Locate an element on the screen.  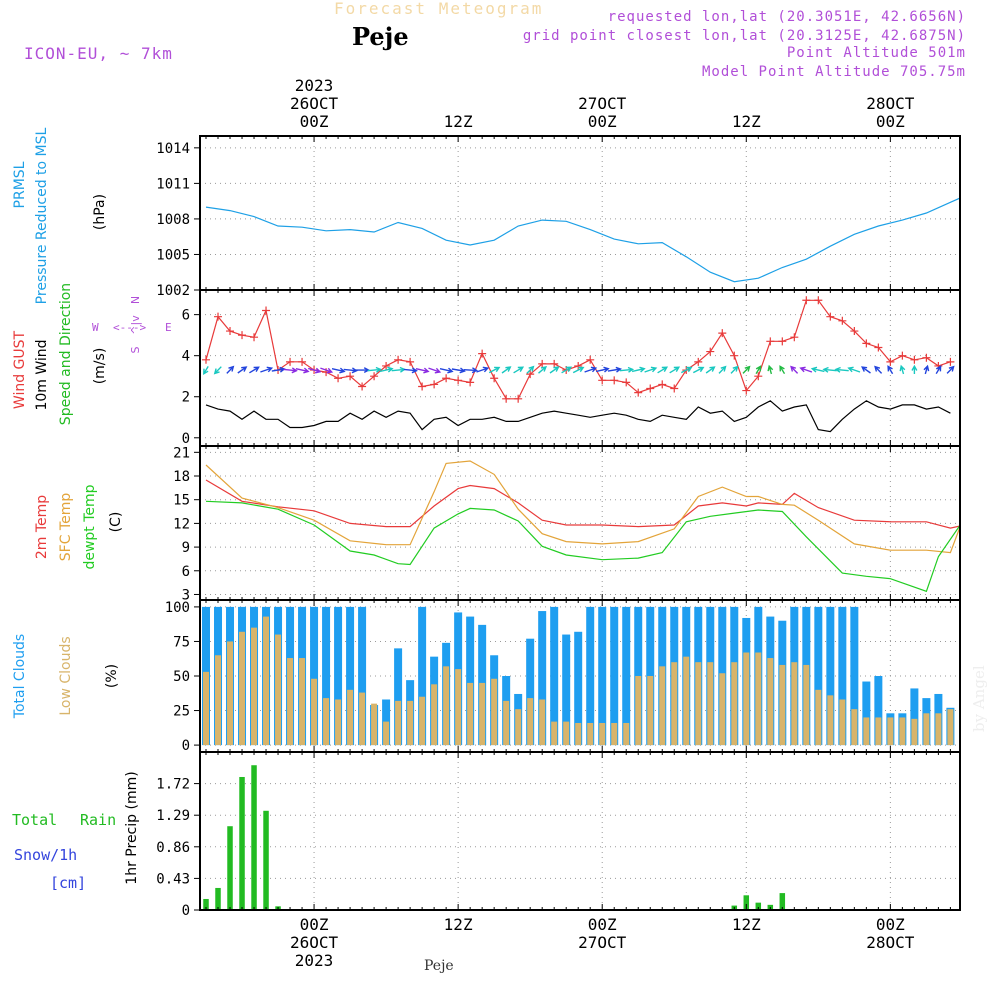
wind-direction-label: Speed and Direction is located at coordinates (66, 354).